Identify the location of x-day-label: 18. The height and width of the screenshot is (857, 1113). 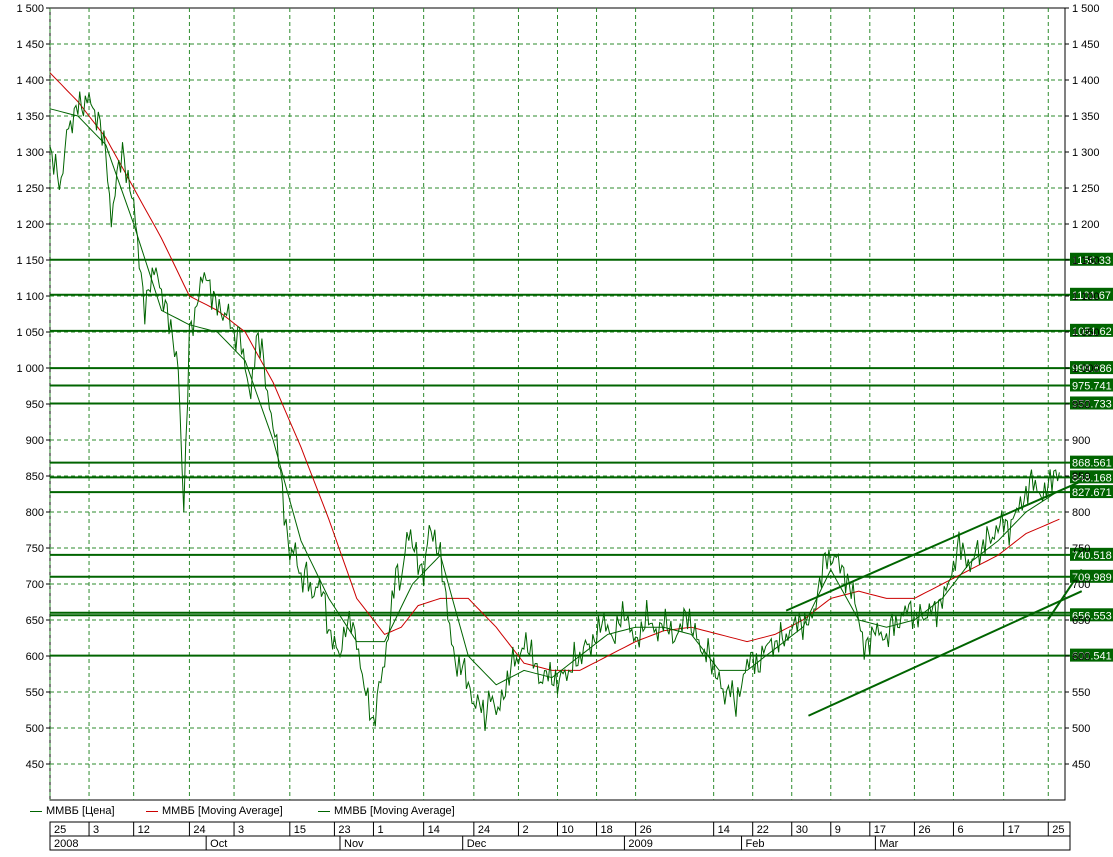
(607, 830).